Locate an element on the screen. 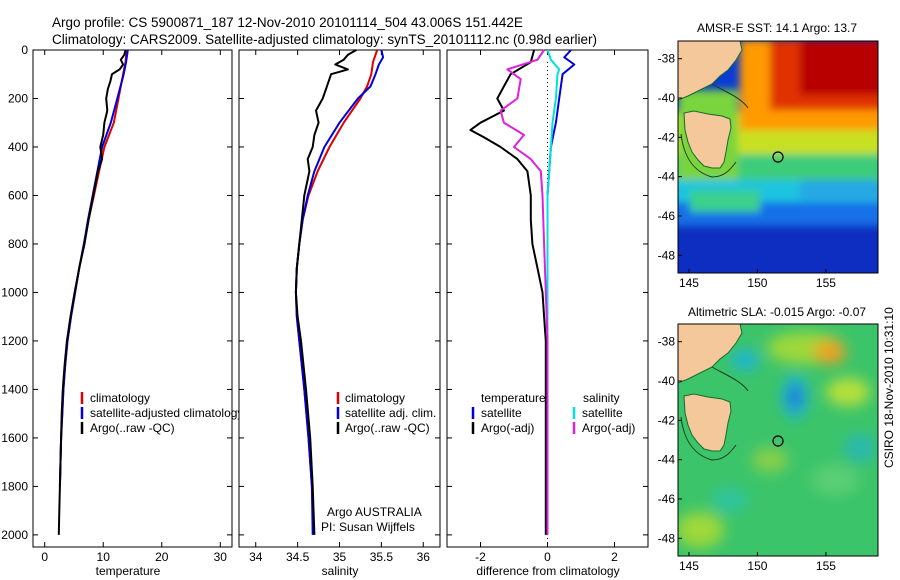 This screenshot has width=900, height=580. sla_map-xtick-label: 150 is located at coordinates (757, 566).